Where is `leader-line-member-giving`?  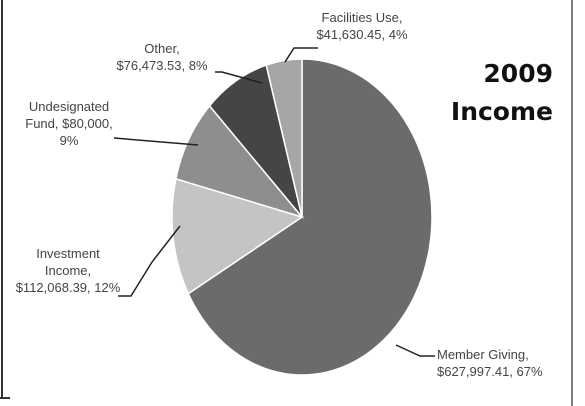
leader-line-member-giving is located at coordinates (415, 350).